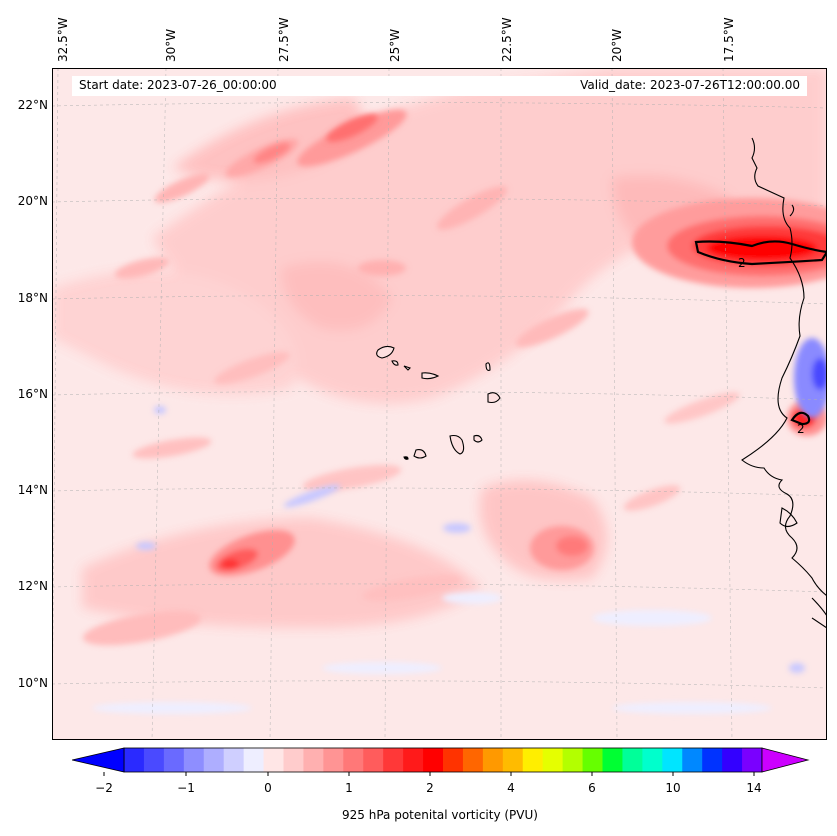 The width and height of the screenshot is (837, 836). What do you see at coordinates (32, 298) in the screenshot?
I see `lat-label-18n: 18°N` at bounding box center [32, 298].